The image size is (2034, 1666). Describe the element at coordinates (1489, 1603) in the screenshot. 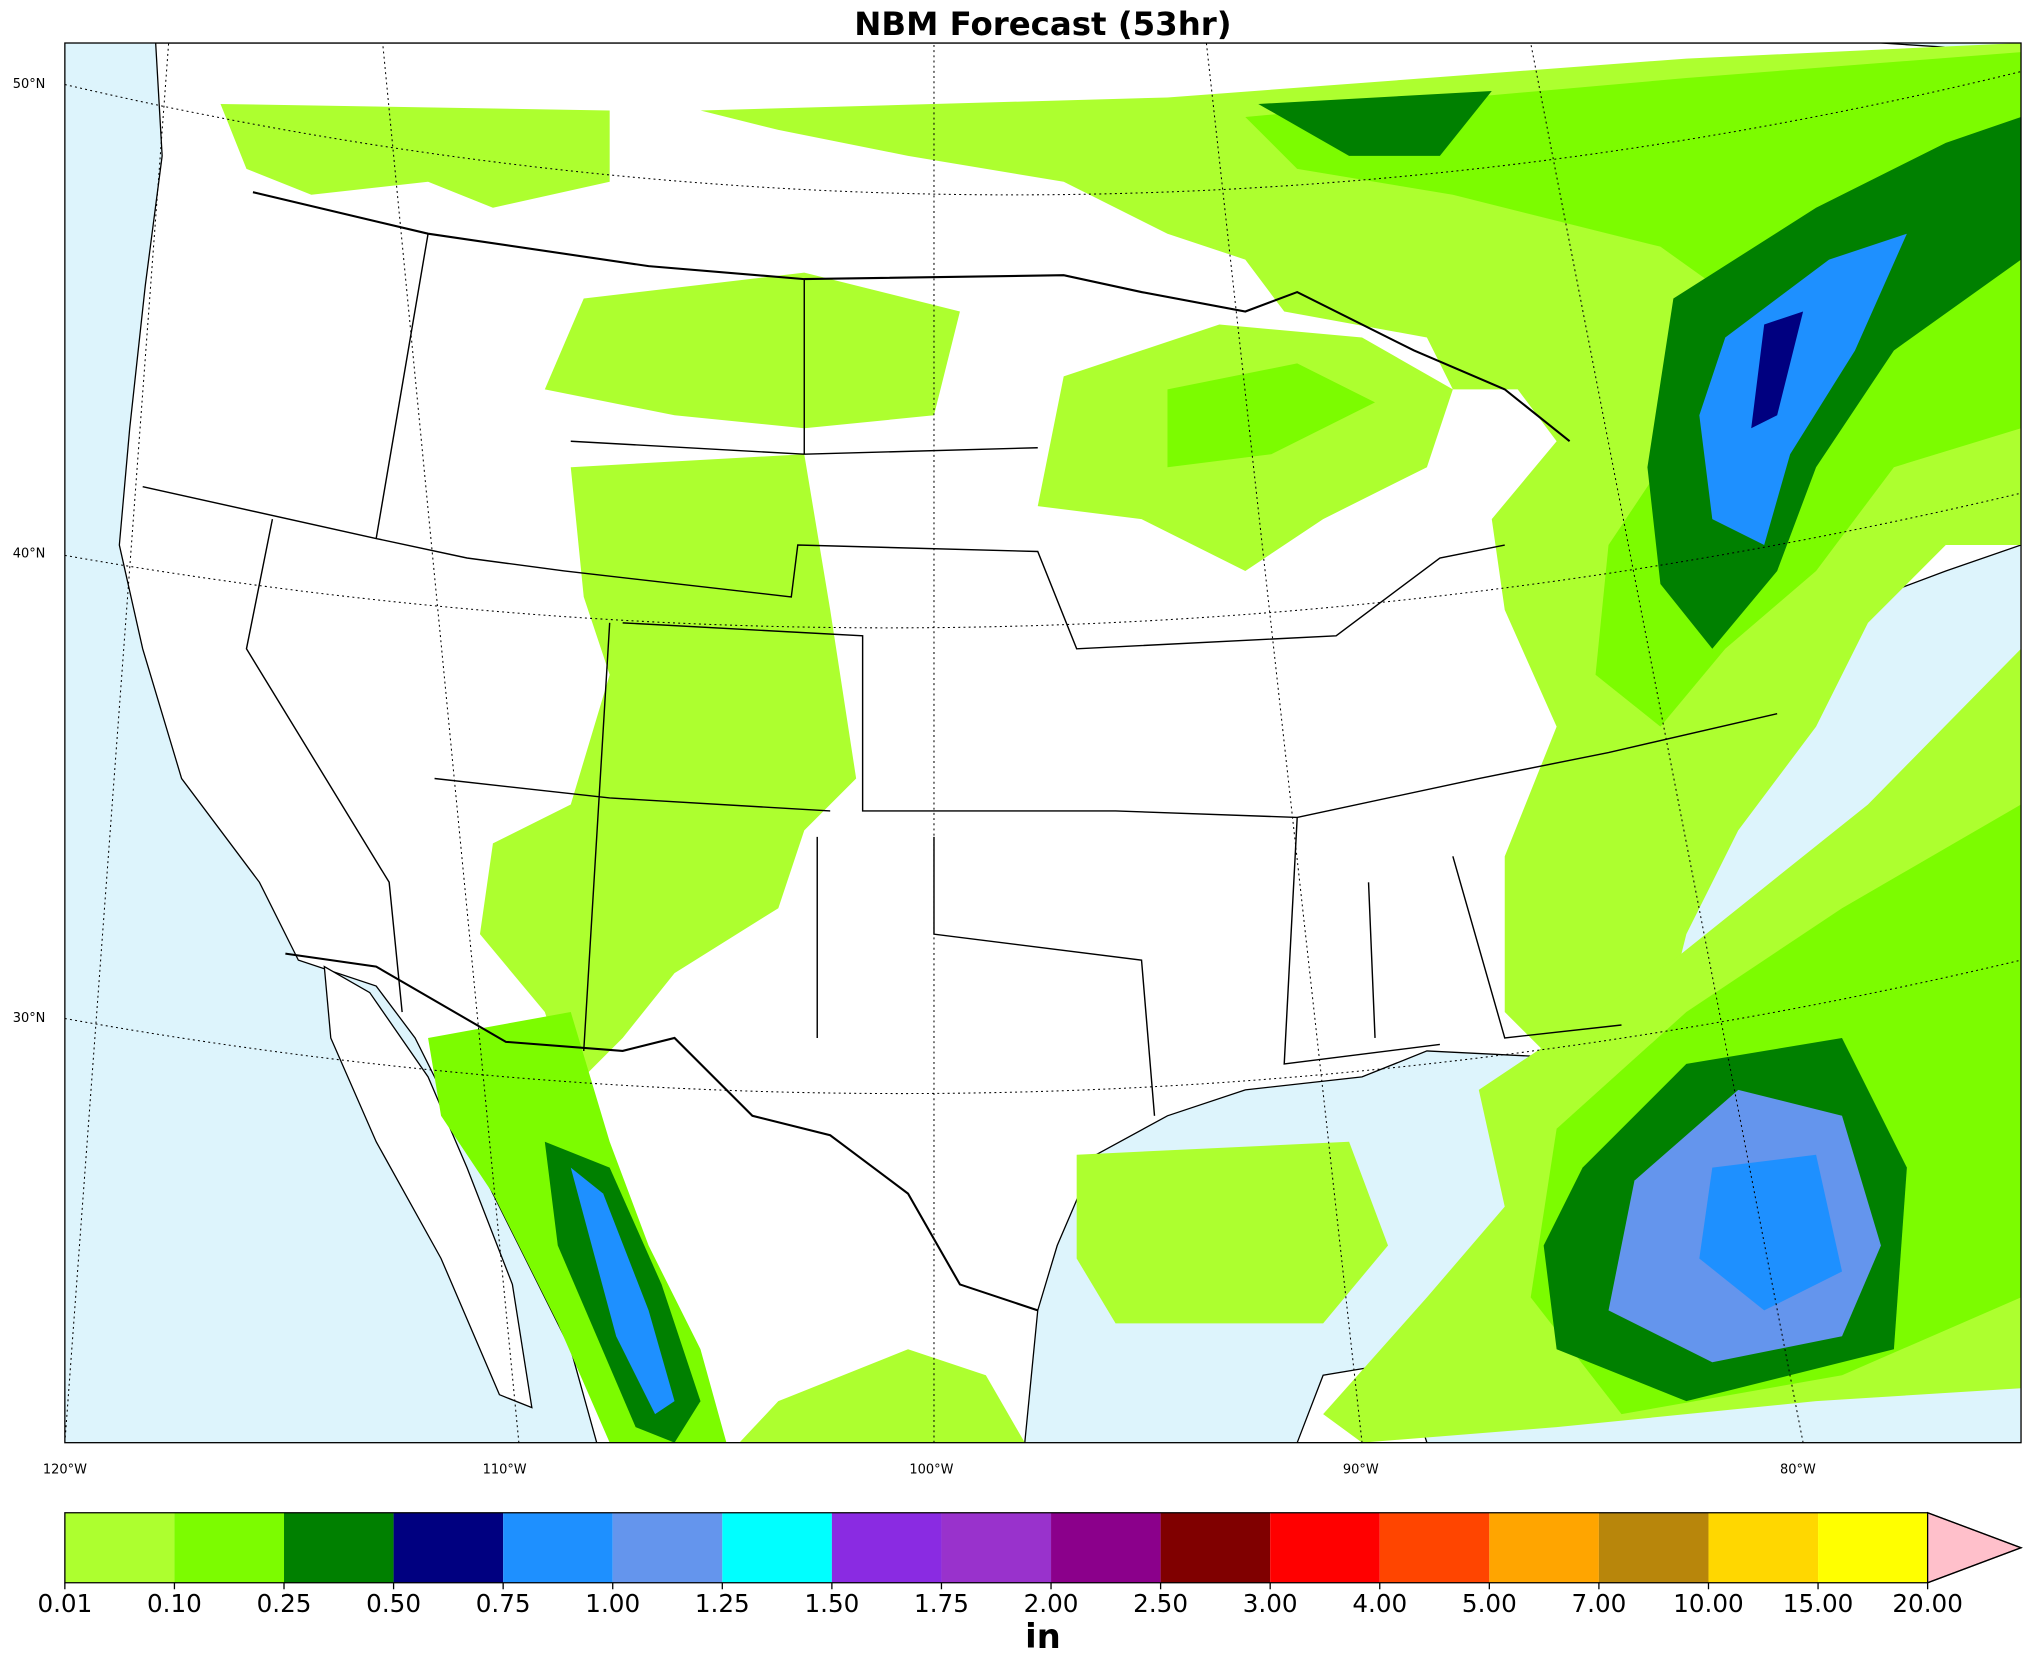

I see `colorbar-tick-label: 5.00` at that location.